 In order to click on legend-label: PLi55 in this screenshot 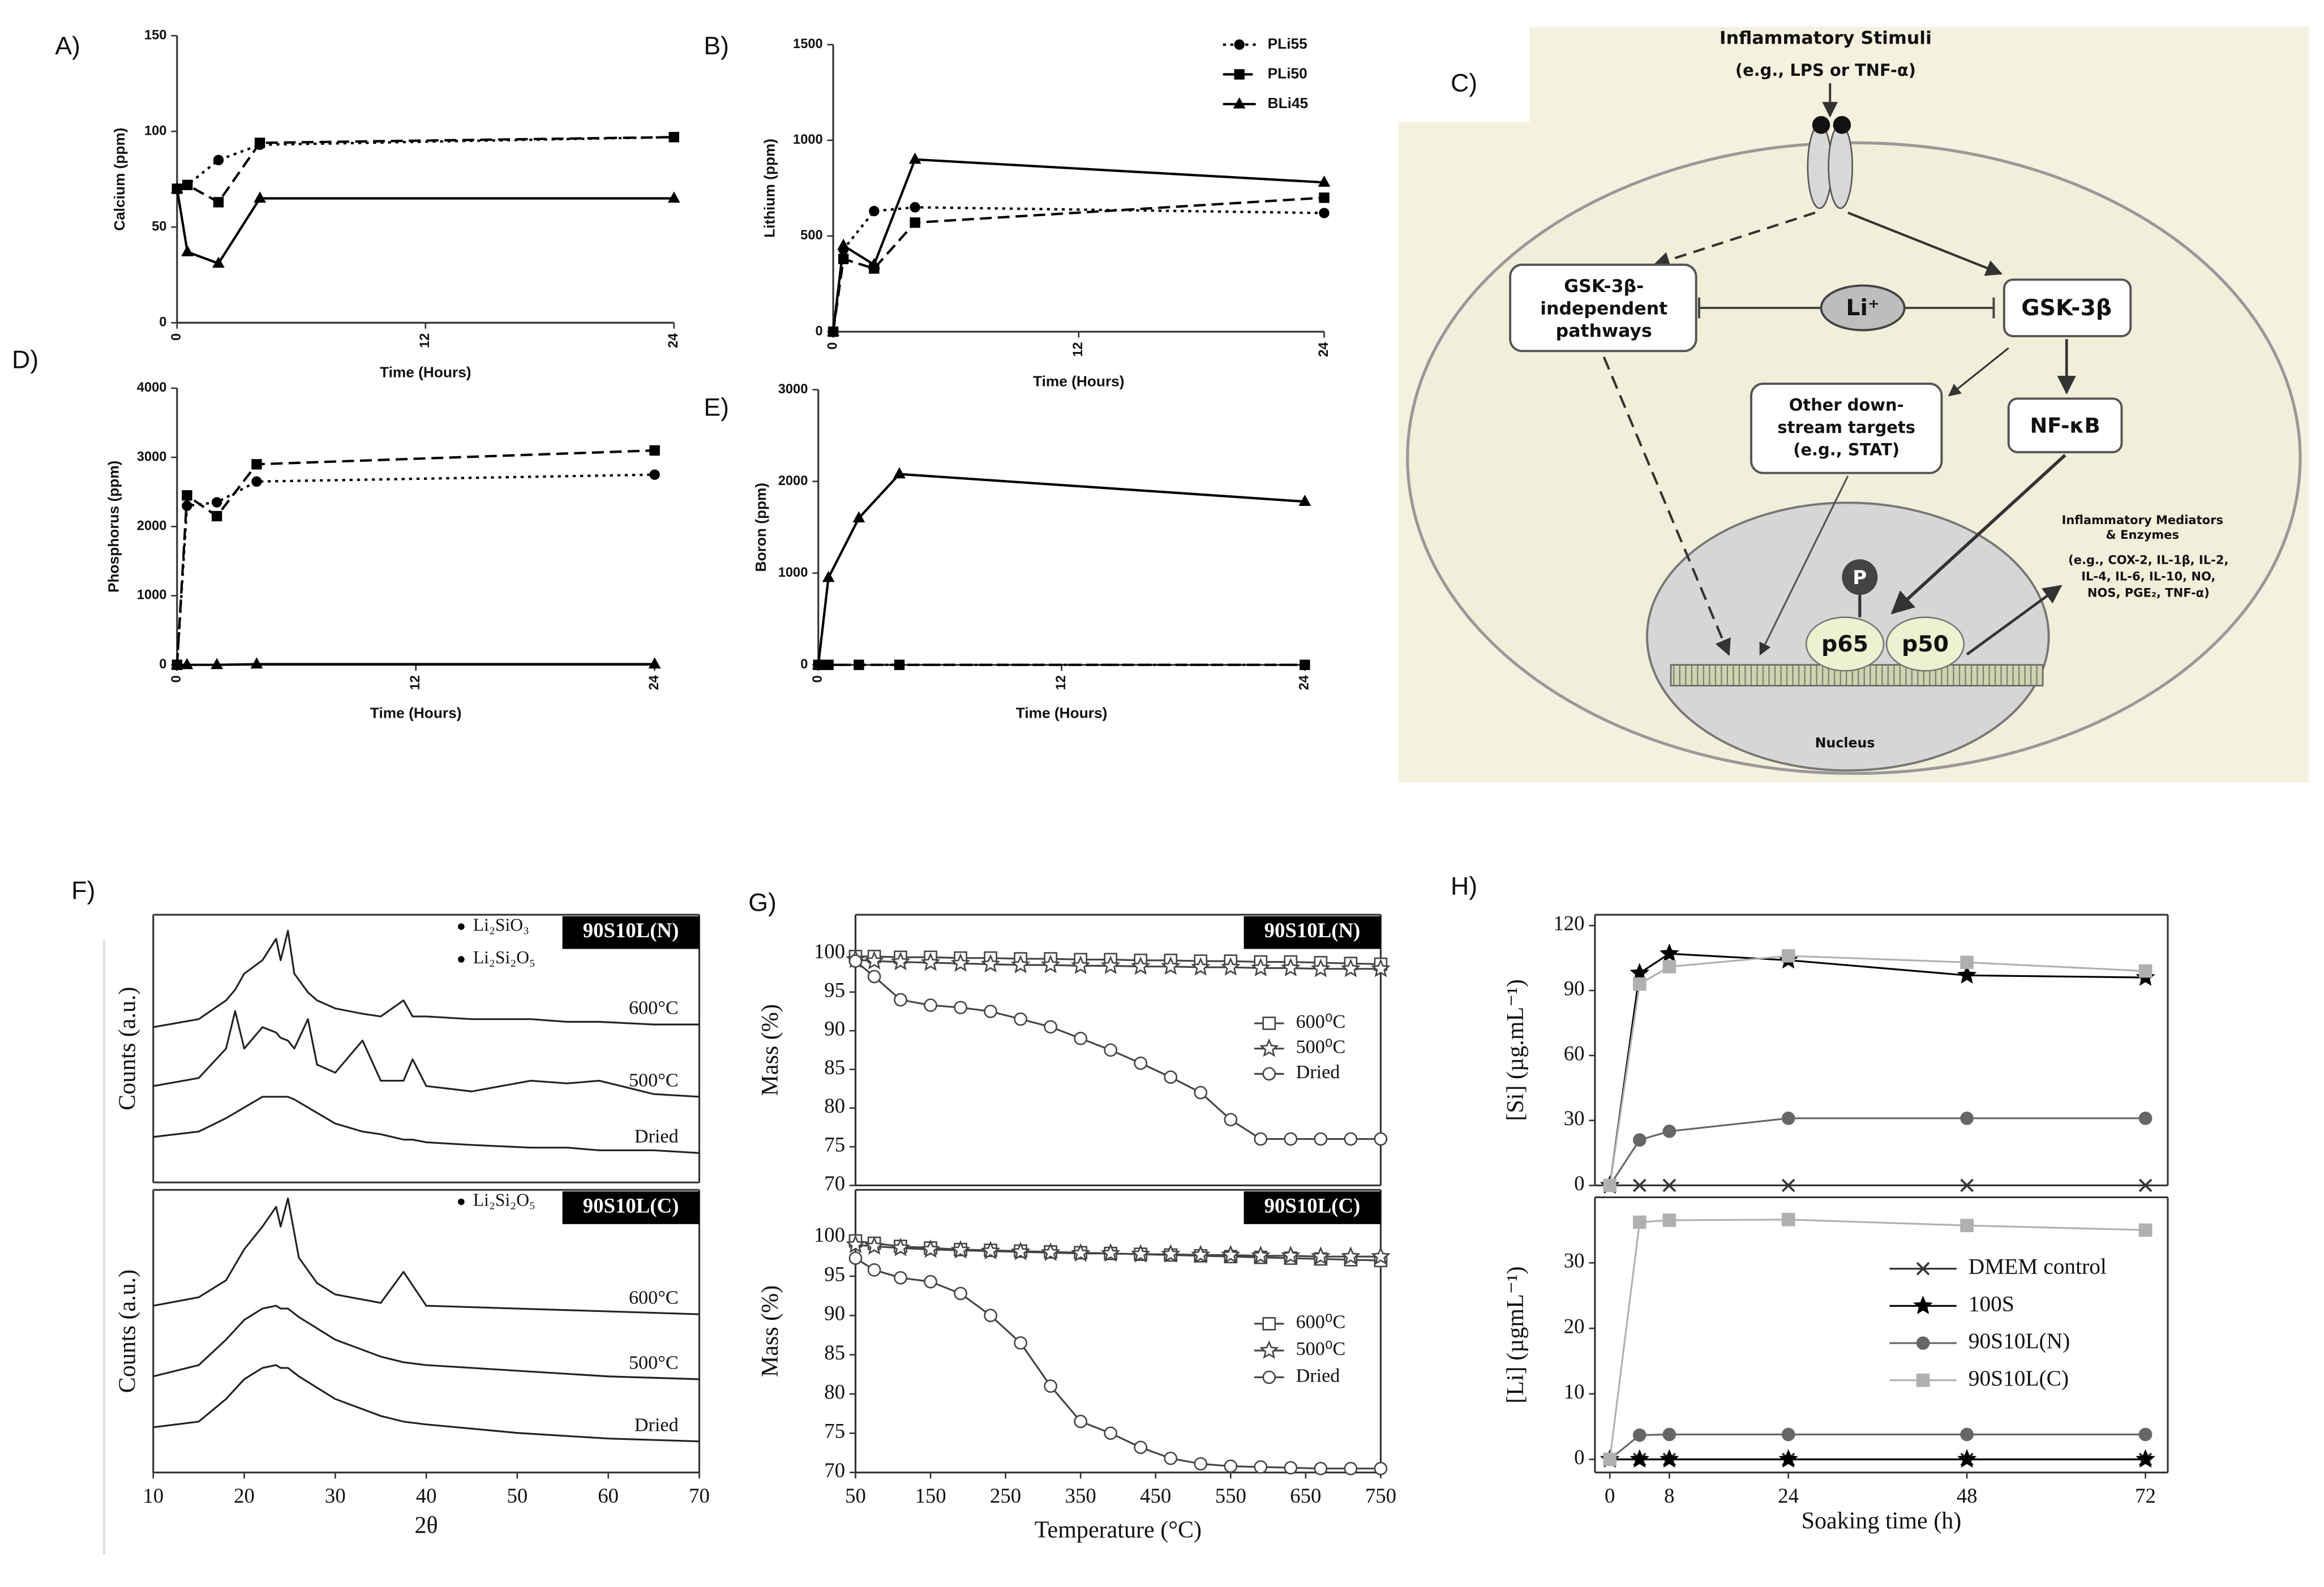, I will do `click(1287, 43)`.